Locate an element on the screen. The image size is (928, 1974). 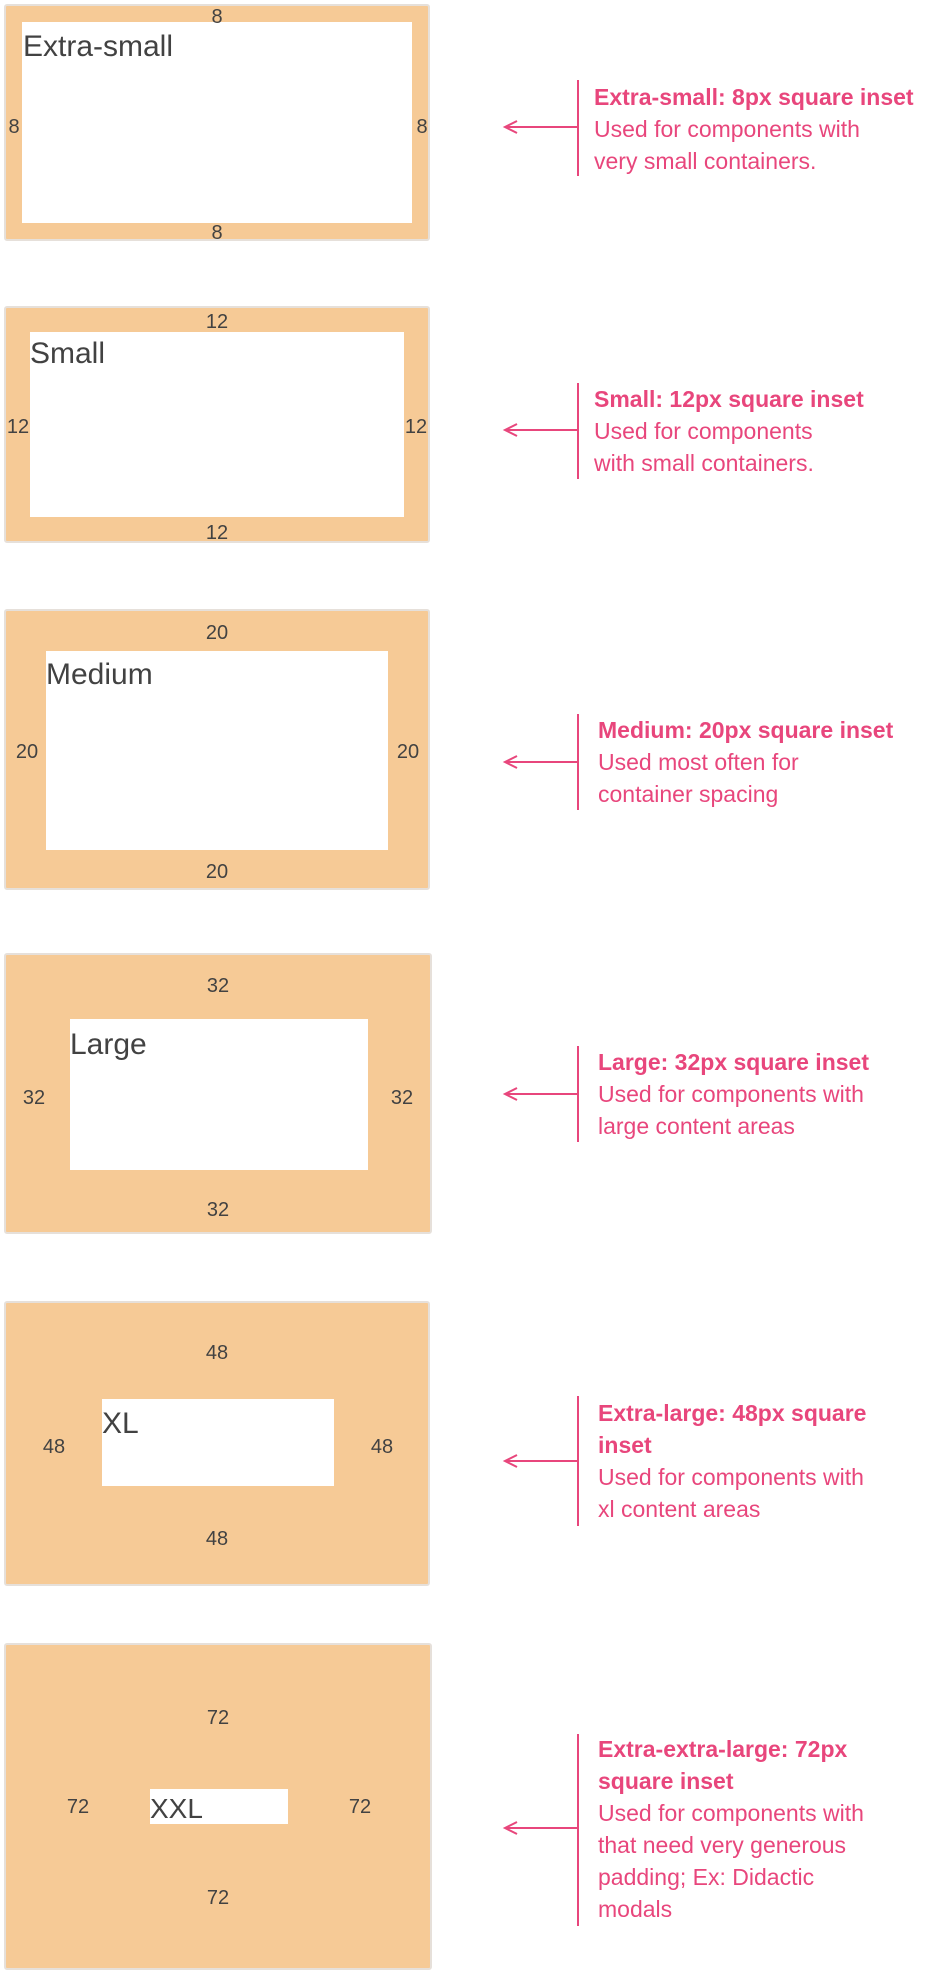
callout-heading: Medium: 20px square inset is located at coordinates (746, 730).